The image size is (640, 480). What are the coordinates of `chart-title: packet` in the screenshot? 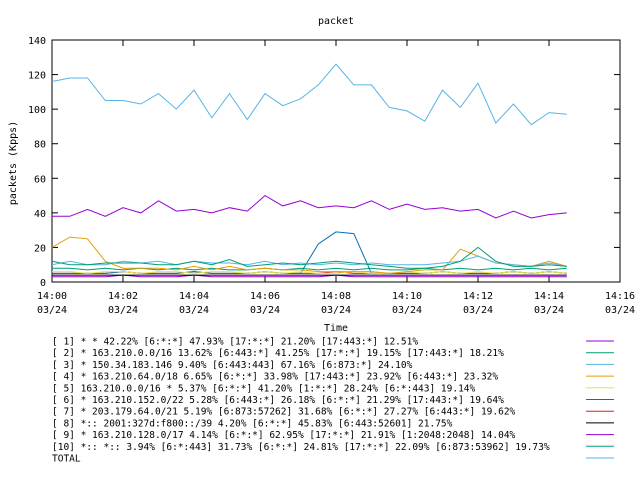 It's located at (336, 21).